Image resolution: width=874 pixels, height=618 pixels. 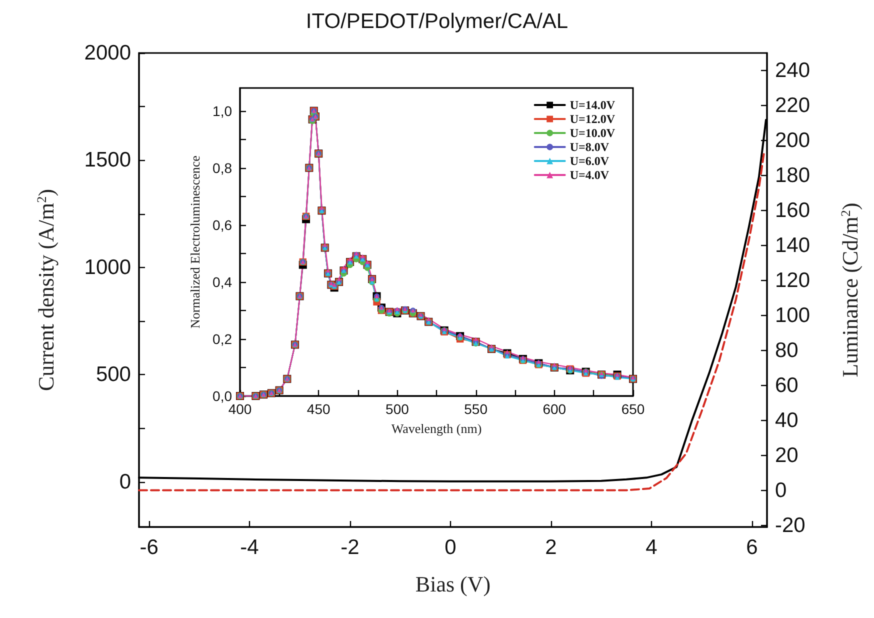 I want to click on y-tick-label: 0, so click(x=125, y=482).